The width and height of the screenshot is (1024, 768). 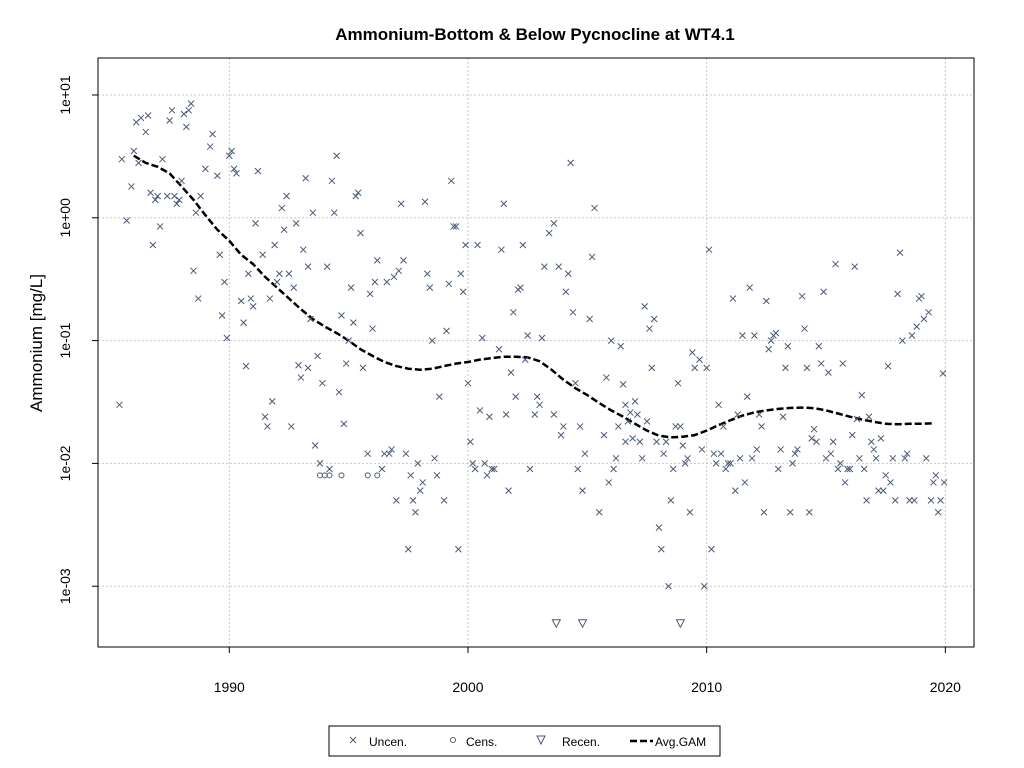 I want to click on legend-cens-label: Cens., so click(x=481, y=742).